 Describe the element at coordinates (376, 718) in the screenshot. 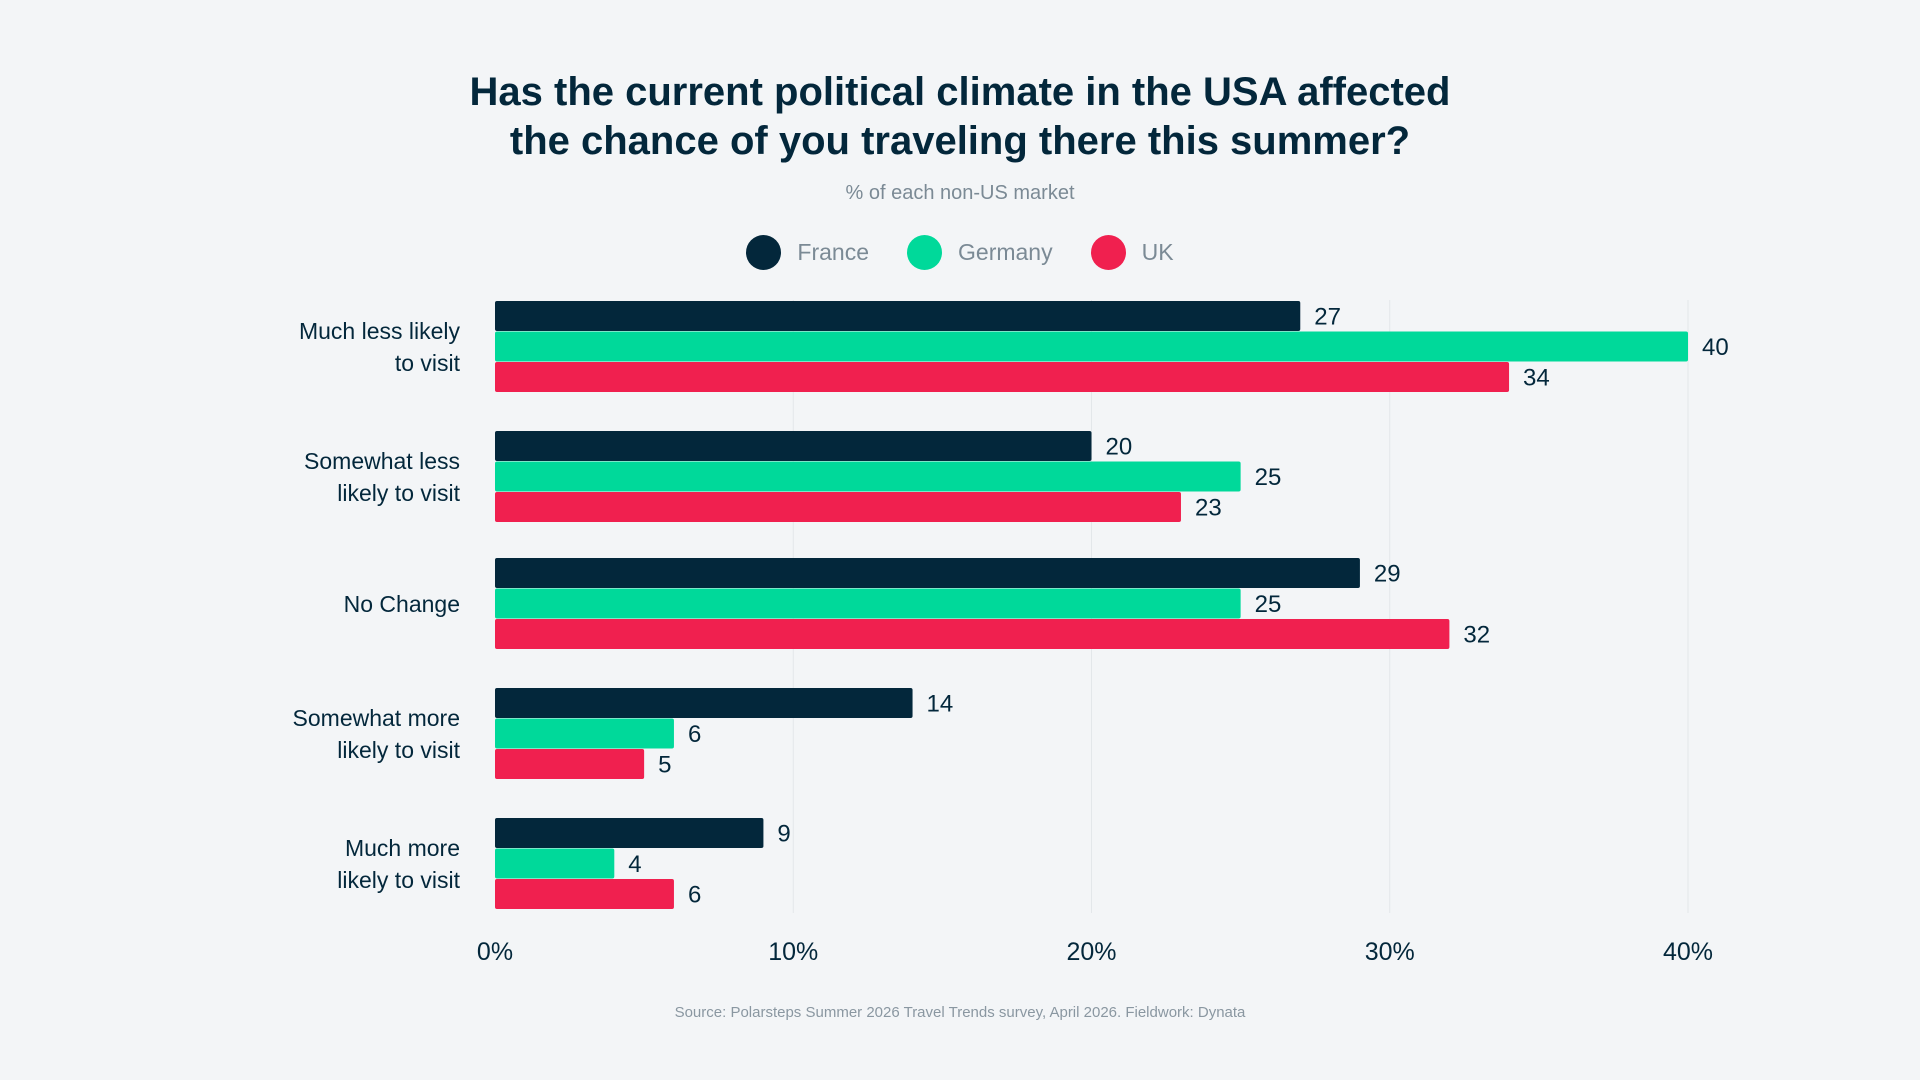

I see `category-label-line: Somewhat more` at that location.